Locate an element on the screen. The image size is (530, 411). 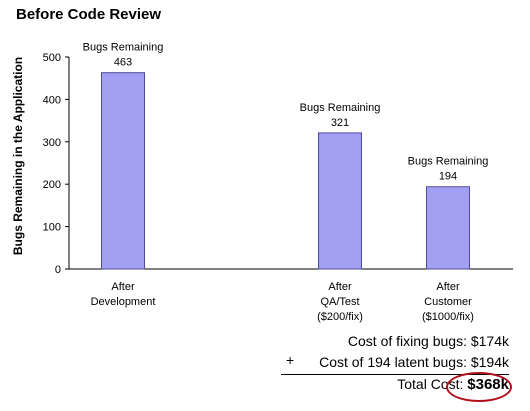
sum-divider is located at coordinates (395, 374).